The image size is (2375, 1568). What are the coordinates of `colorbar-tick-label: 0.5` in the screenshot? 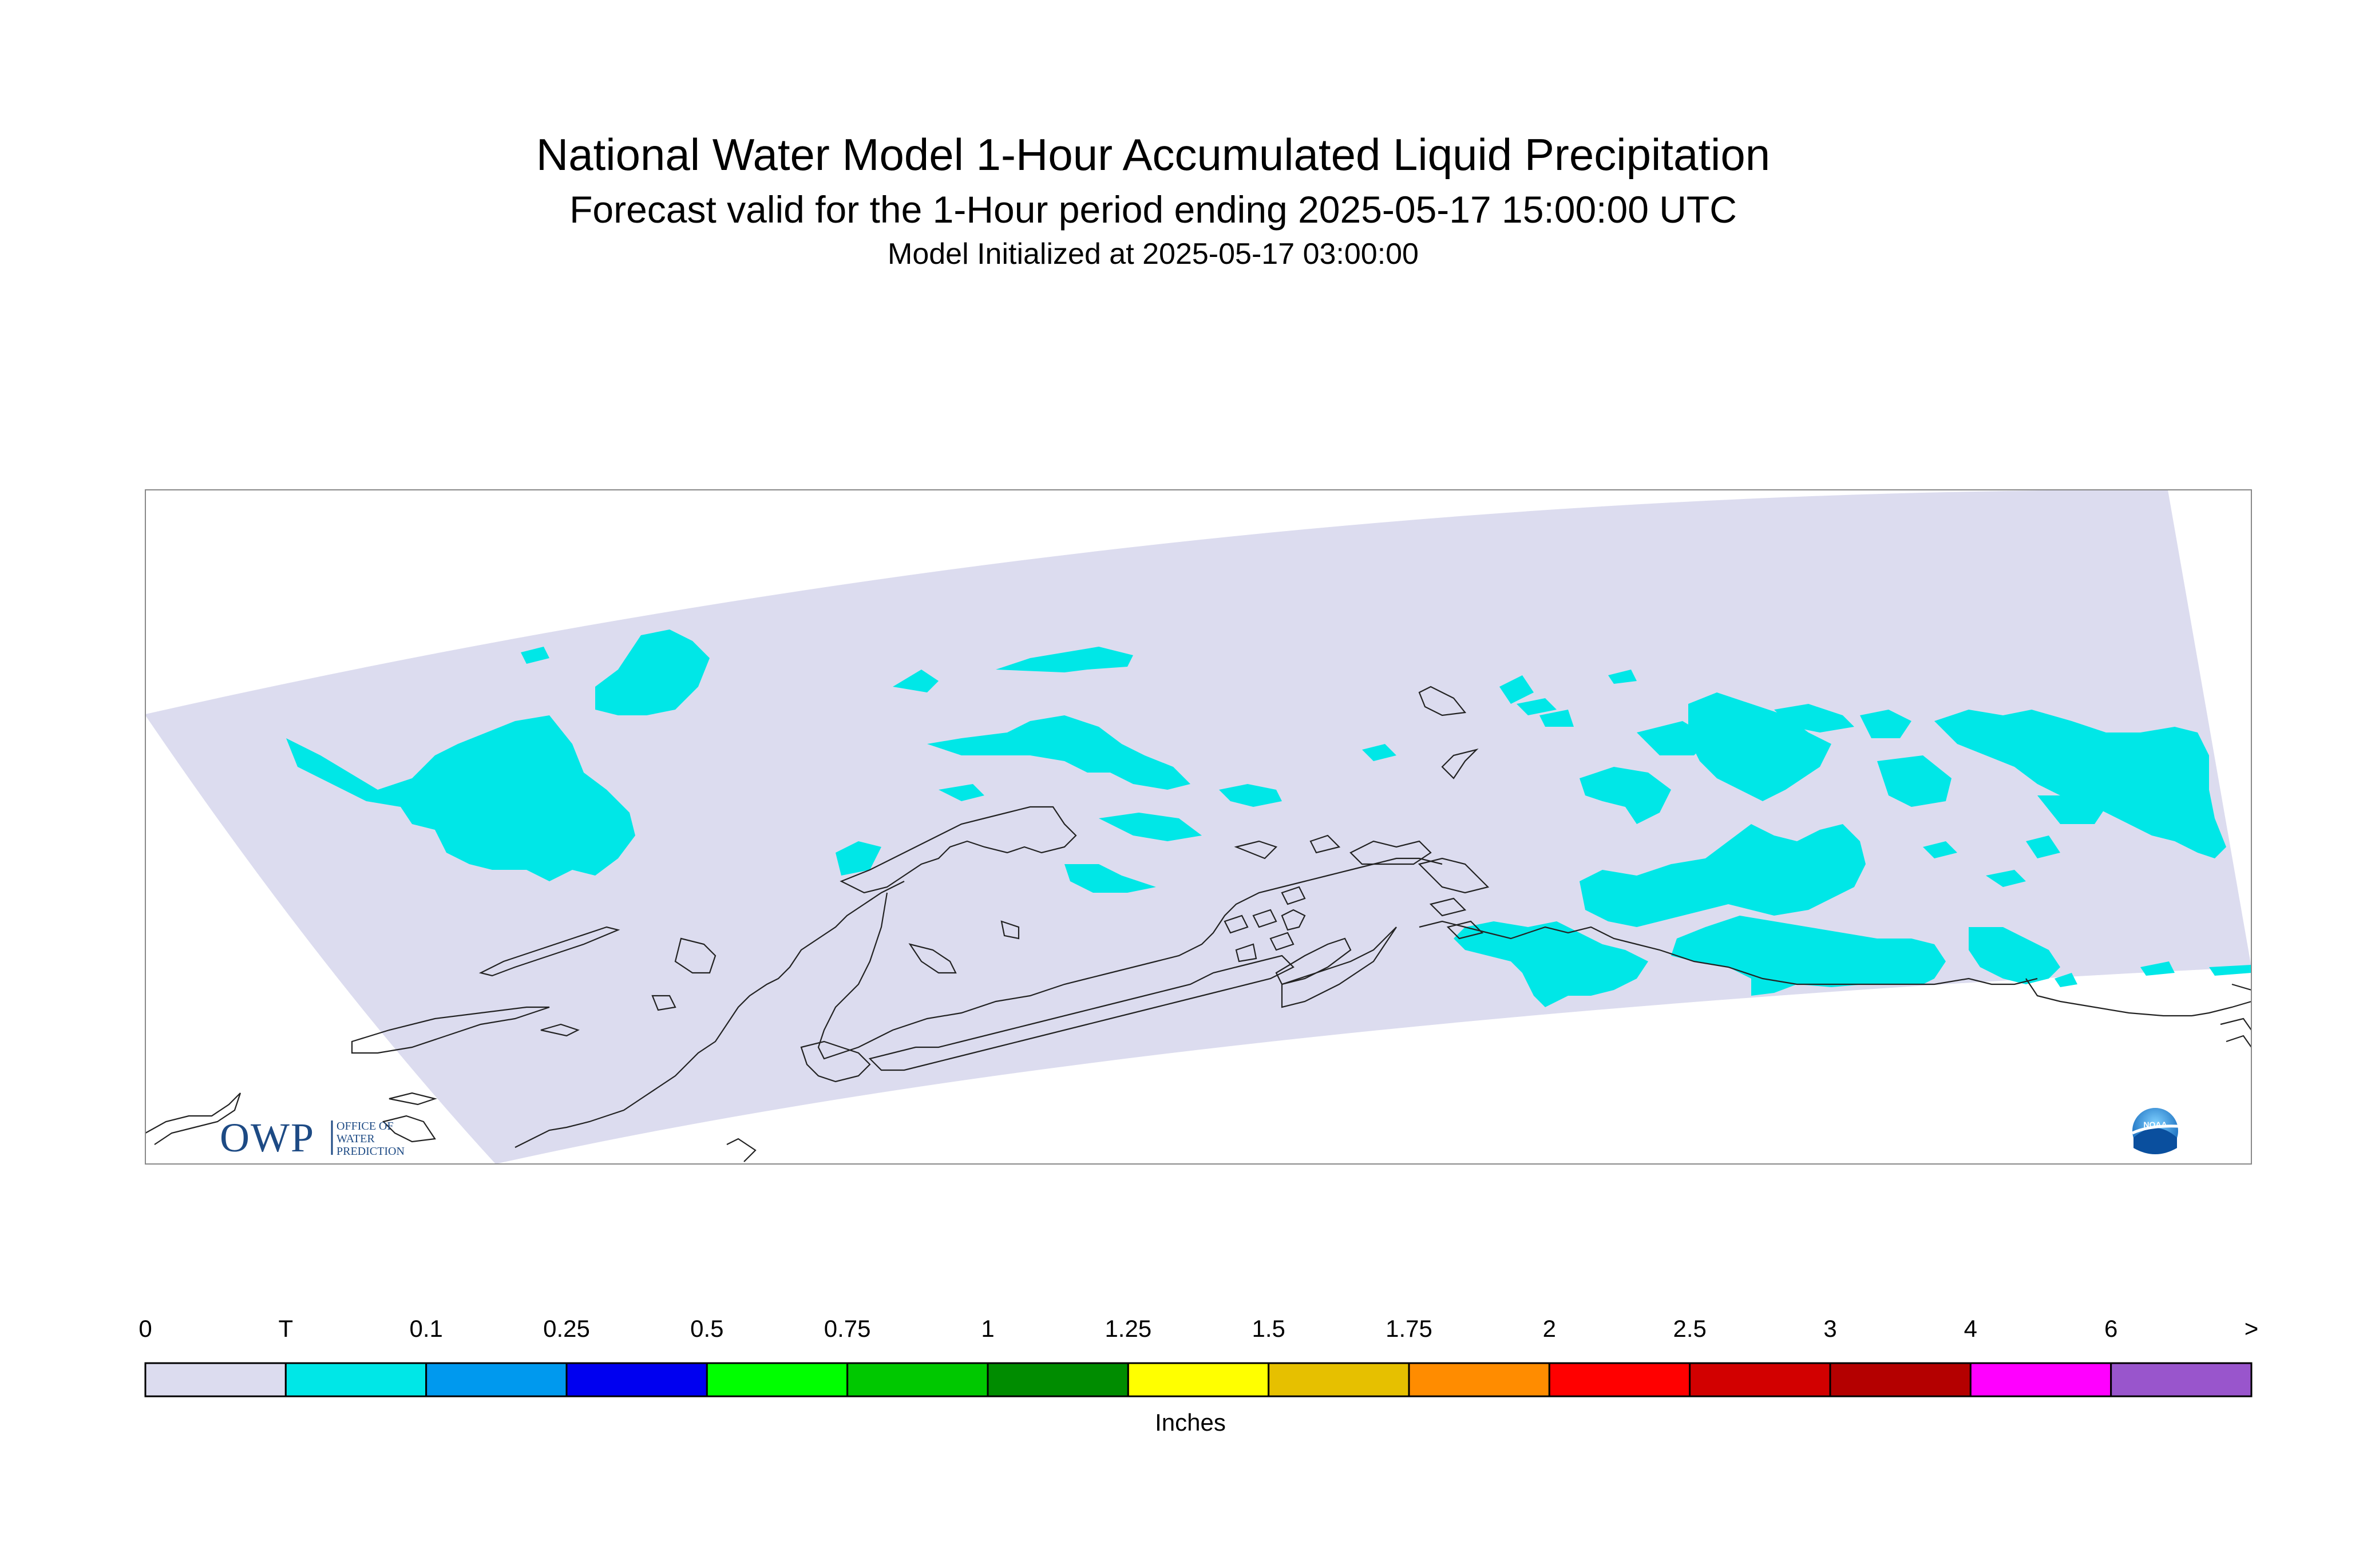 It's located at (707, 1328).